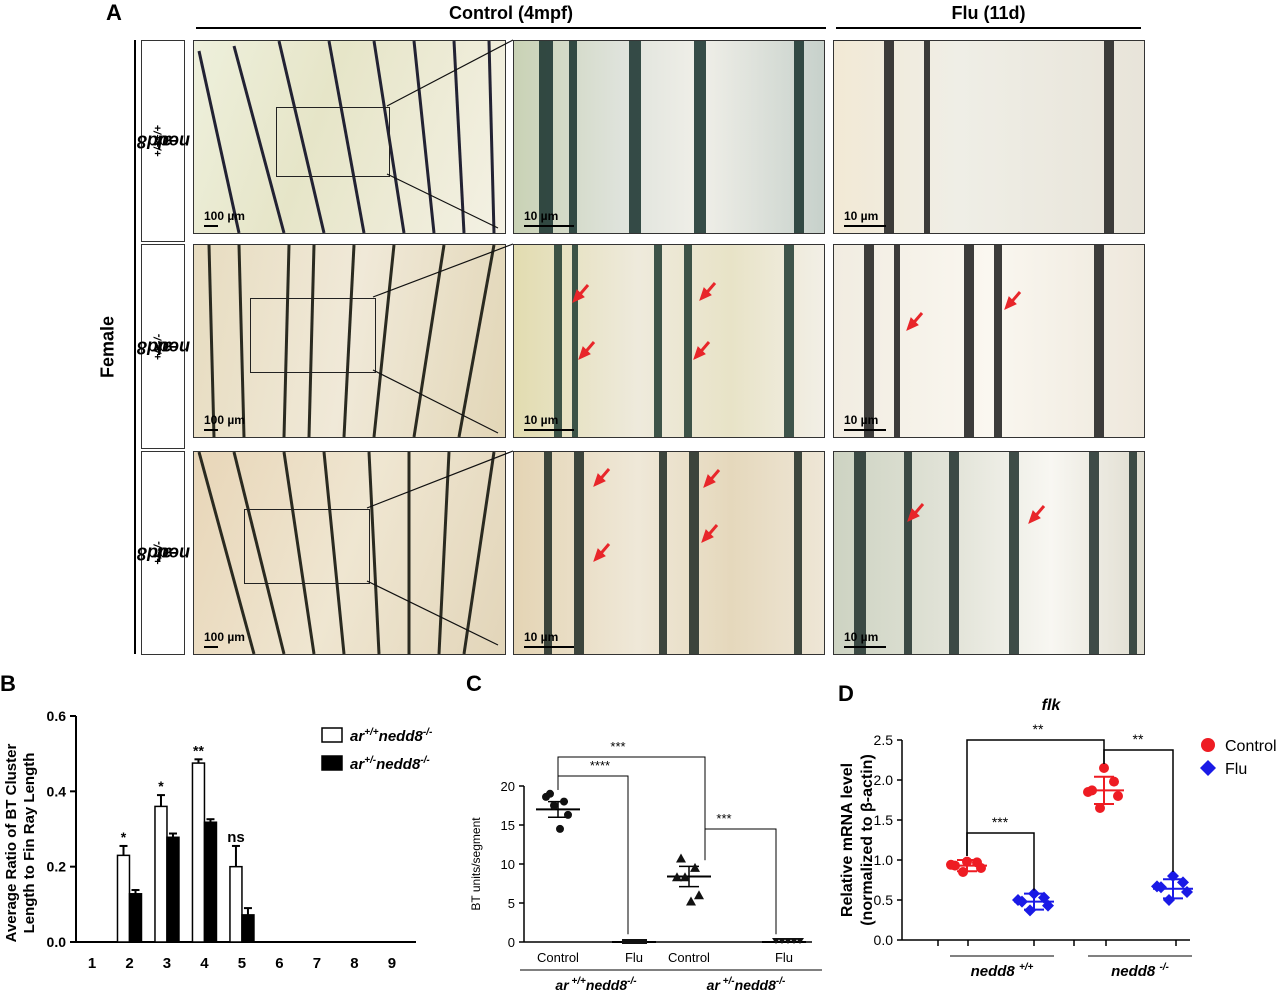 The image size is (1280, 996). What do you see at coordinates (746, 984) in the screenshot?
I see `group-label: ar +/-nedd8-/-` at bounding box center [746, 984].